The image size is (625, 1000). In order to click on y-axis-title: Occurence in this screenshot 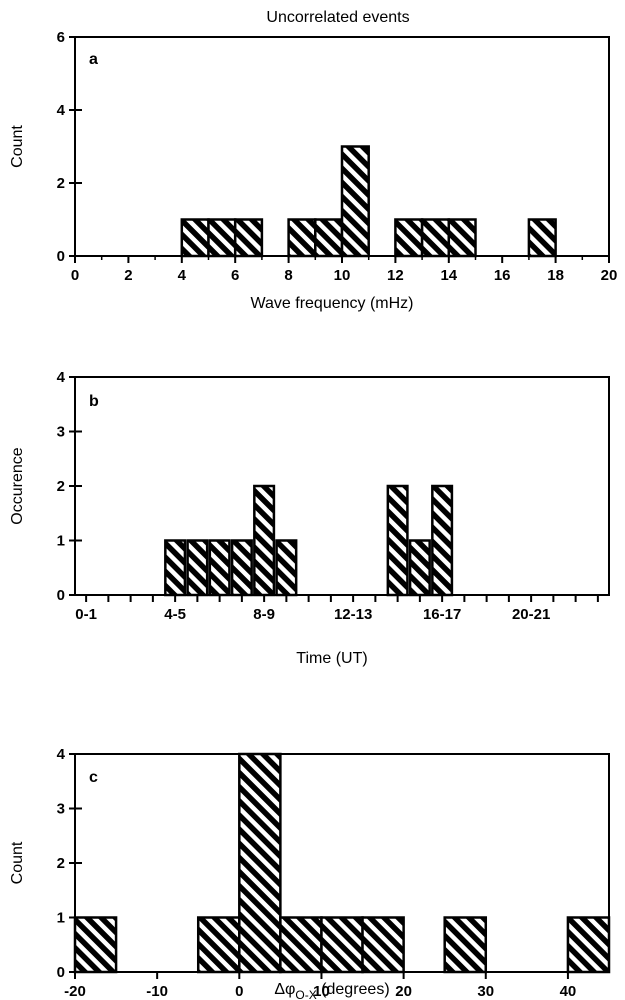, I will do `click(17, 485)`.